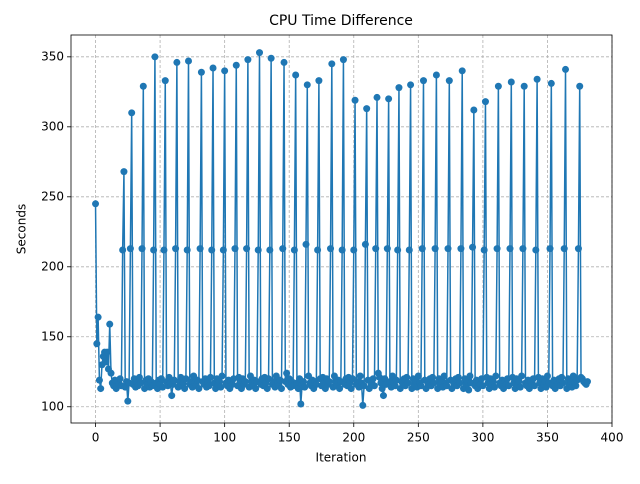 The width and height of the screenshot is (640, 484). Describe the element at coordinates (547, 438) in the screenshot. I see `x-tick-label: 350` at that location.